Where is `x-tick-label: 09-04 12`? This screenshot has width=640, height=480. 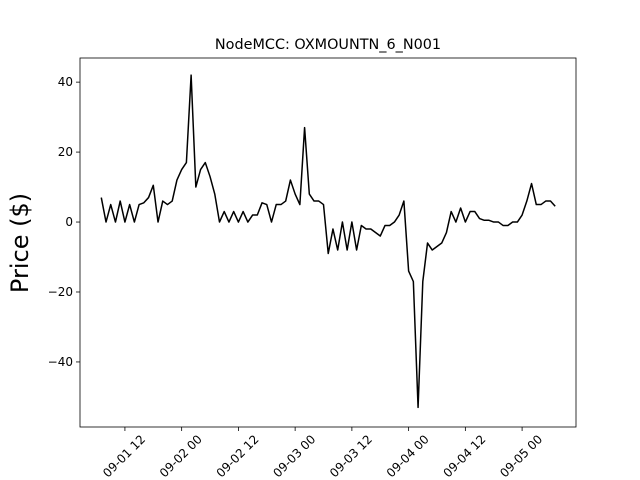
x-tick-label: 09-04 12 is located at coordinates (465, 456).